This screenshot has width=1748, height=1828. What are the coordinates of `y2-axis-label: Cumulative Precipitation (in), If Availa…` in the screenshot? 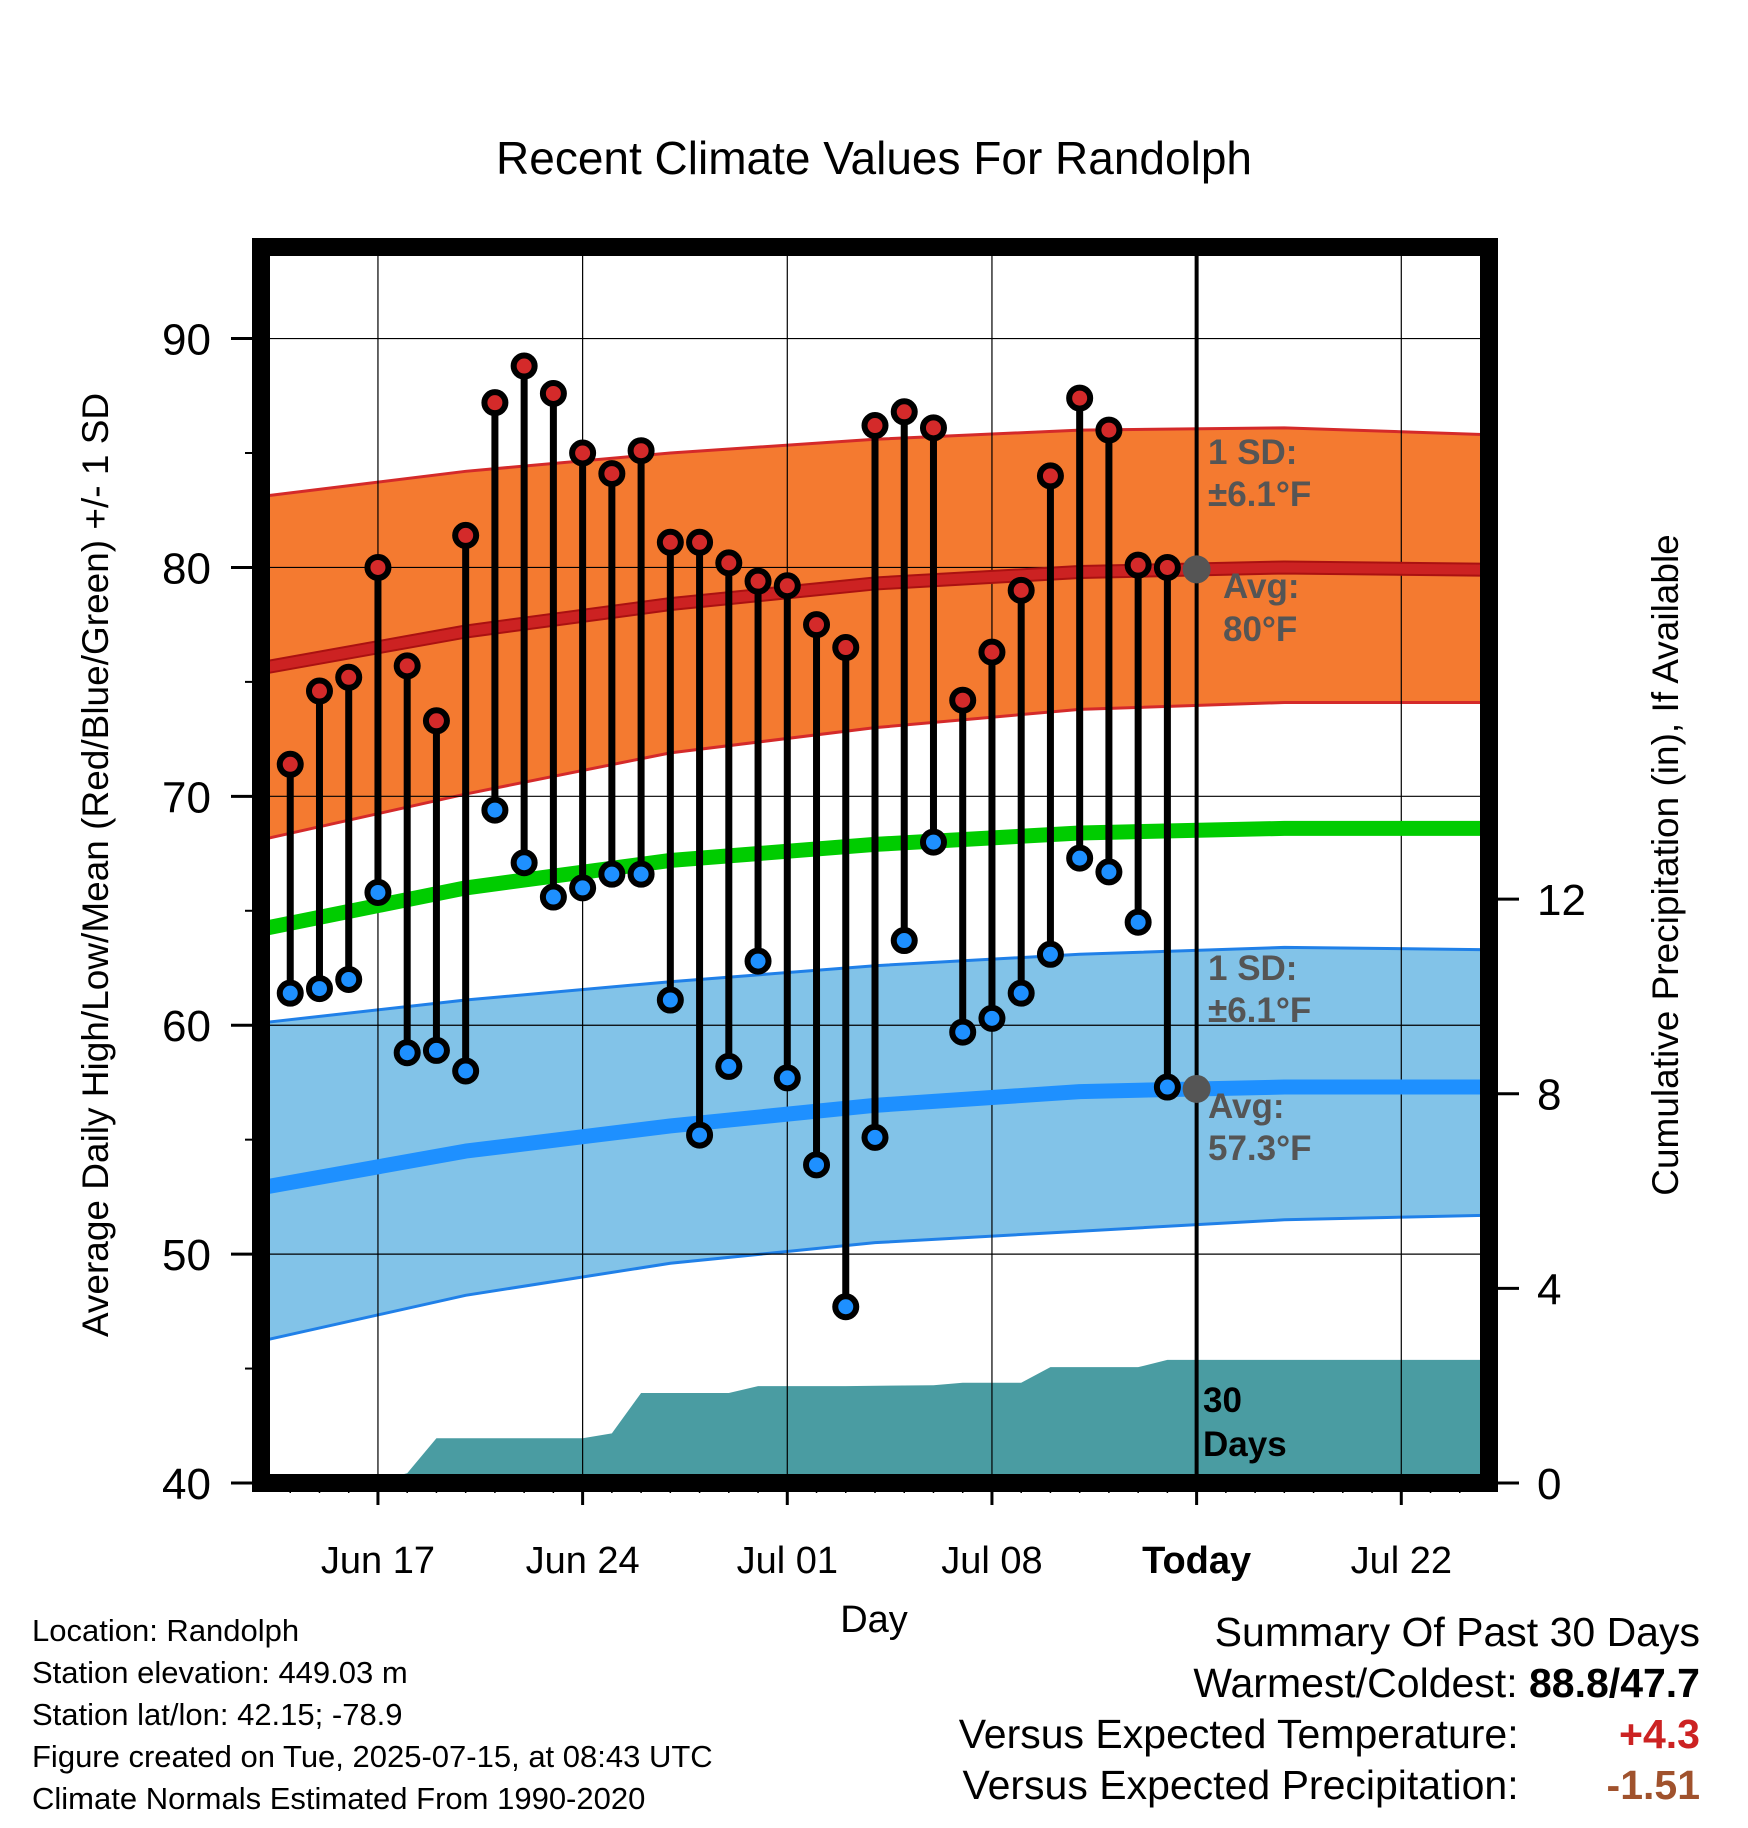 It's located at (1665, 865).